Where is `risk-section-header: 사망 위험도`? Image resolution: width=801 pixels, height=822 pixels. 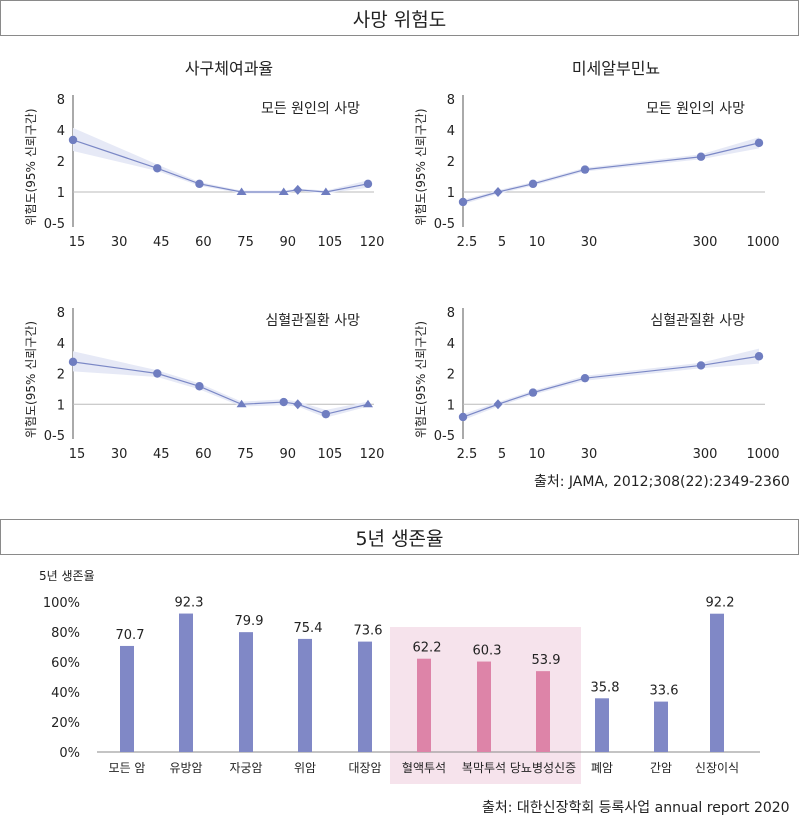 risk-section-header: 사망 위험도 is located at coordinates (399, 18).